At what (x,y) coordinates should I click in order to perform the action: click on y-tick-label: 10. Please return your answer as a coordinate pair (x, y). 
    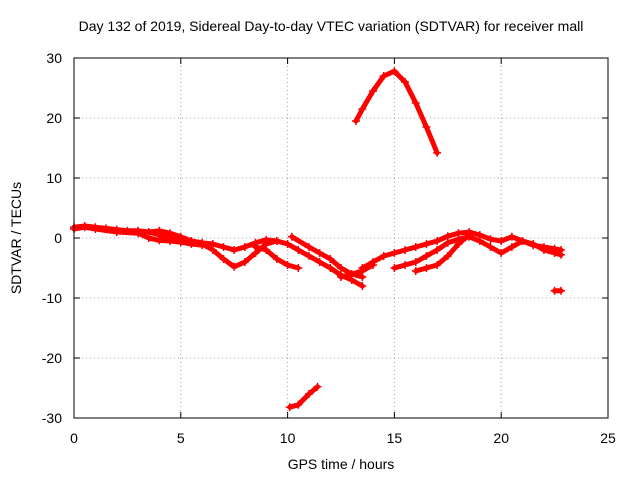
    Looking at the image, I should click on (54, 178).